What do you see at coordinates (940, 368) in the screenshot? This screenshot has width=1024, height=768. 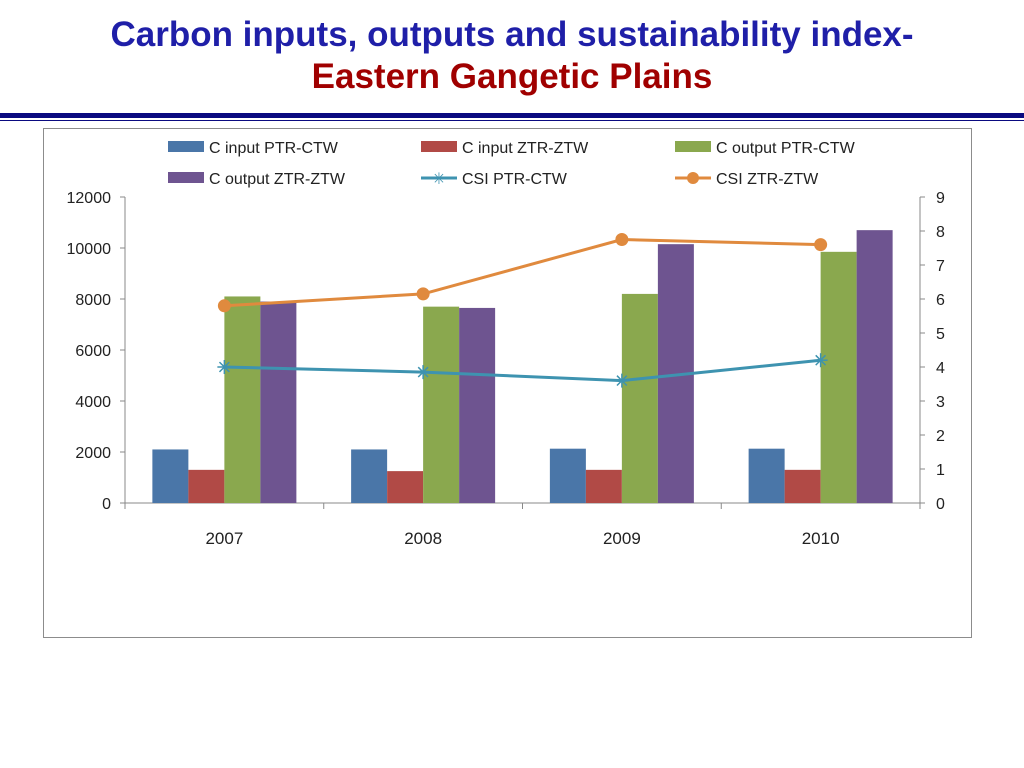 I see `y-right-tick-label: 4` at bounding box center [940, 368].